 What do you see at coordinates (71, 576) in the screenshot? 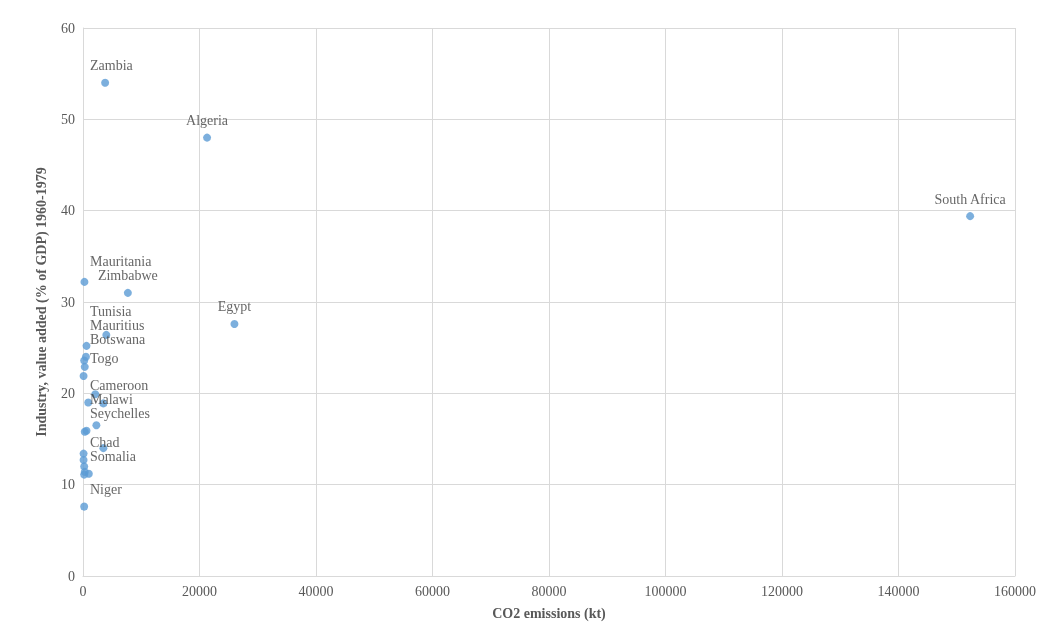
I see `y-tick-label: 0` at bounding box center [71, 576].